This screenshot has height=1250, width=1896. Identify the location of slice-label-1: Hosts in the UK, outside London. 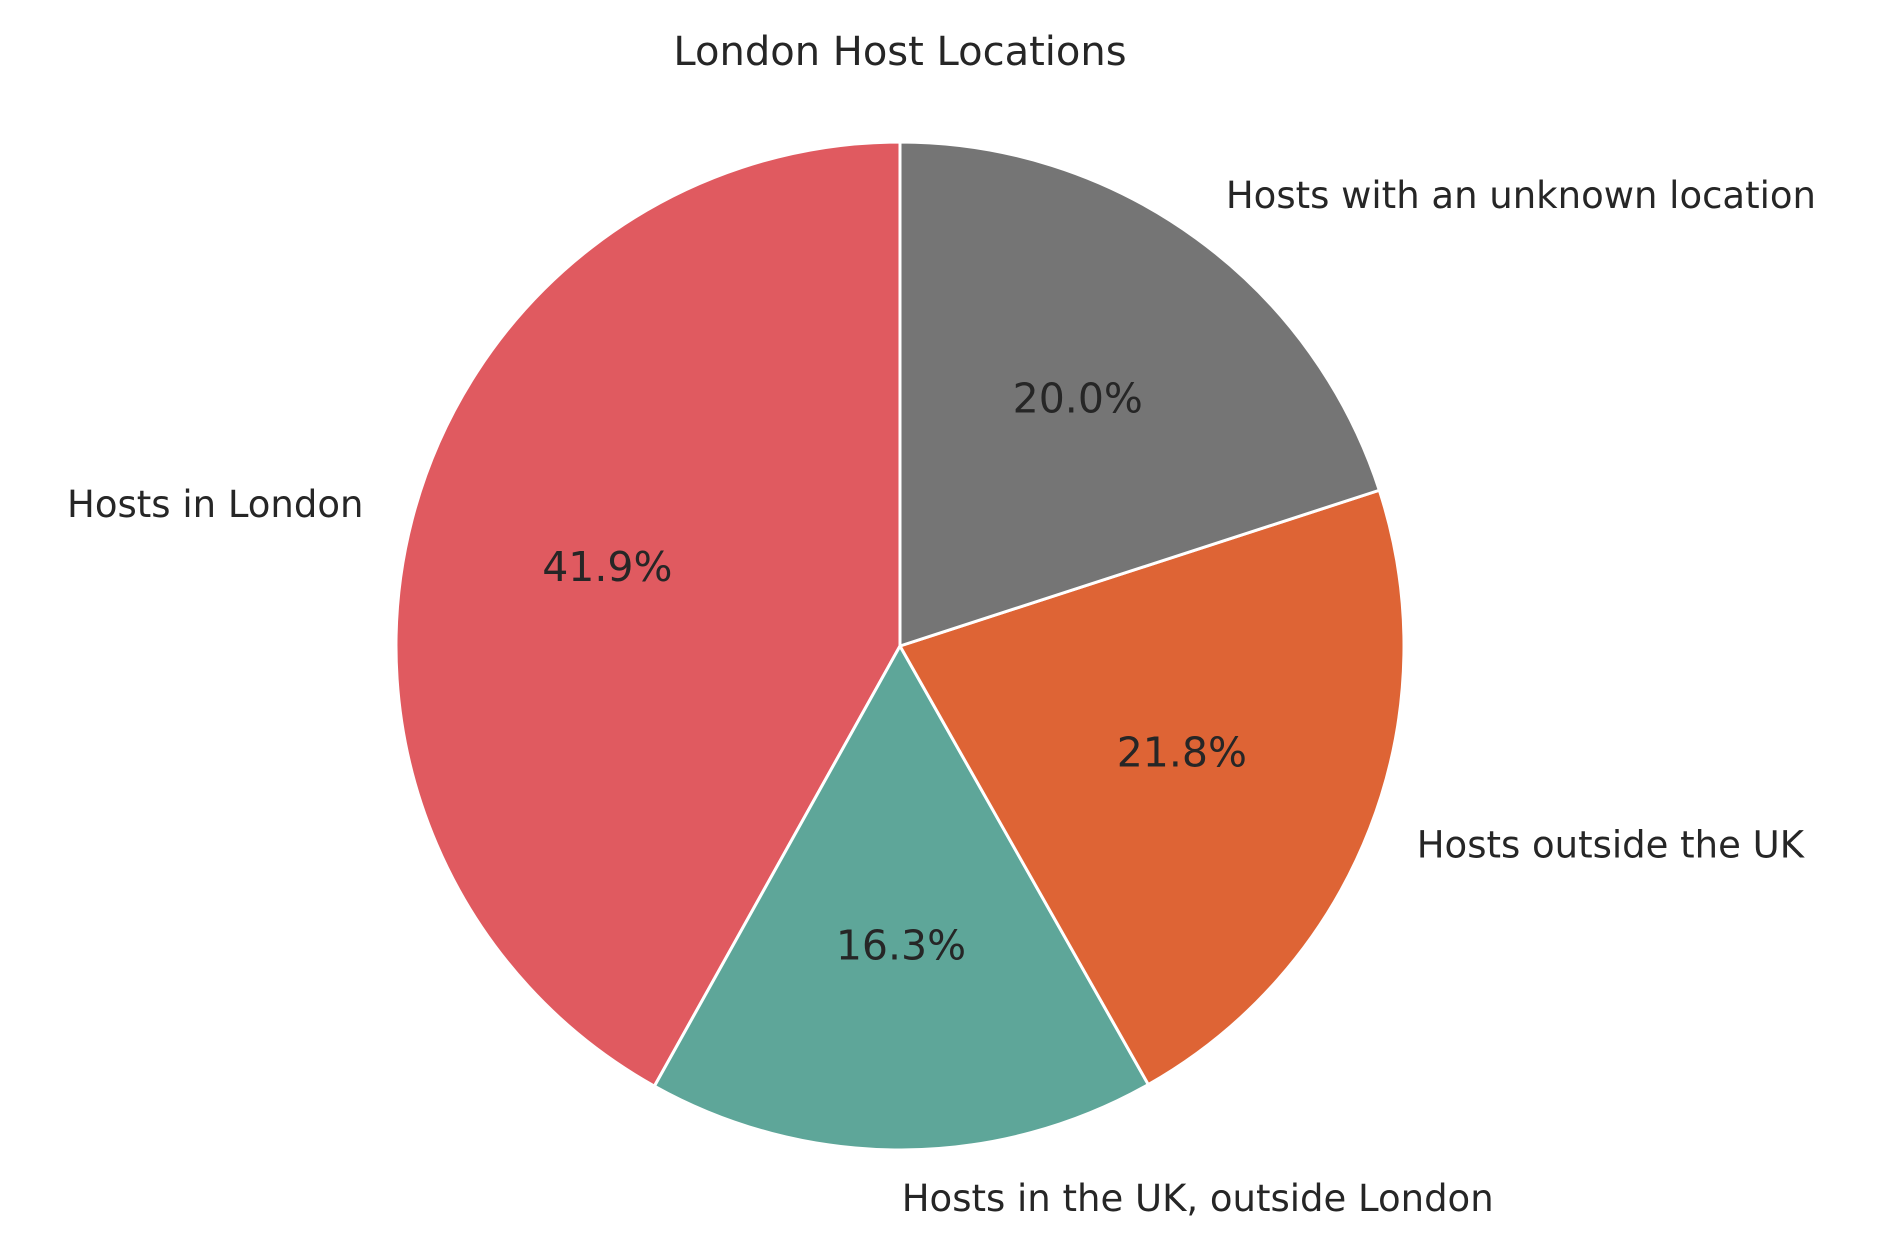
(1198, 1198).